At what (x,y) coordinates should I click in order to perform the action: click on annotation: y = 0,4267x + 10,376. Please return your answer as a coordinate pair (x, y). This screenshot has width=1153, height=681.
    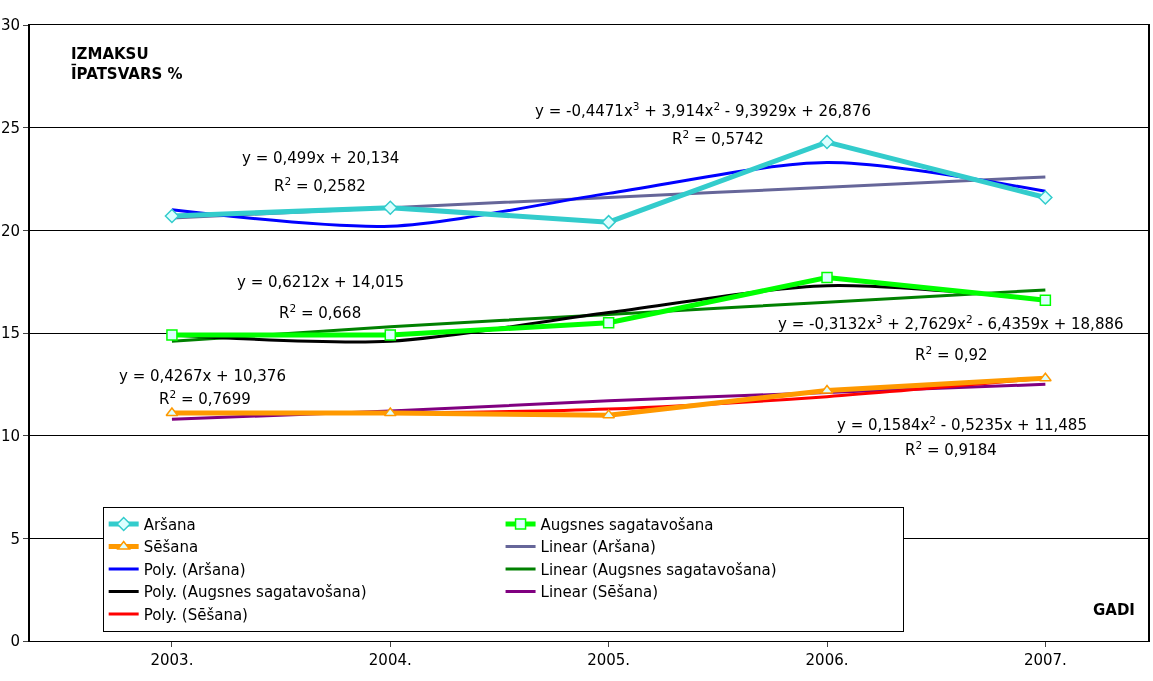
    Looking at the image, I should click on (202, 376).